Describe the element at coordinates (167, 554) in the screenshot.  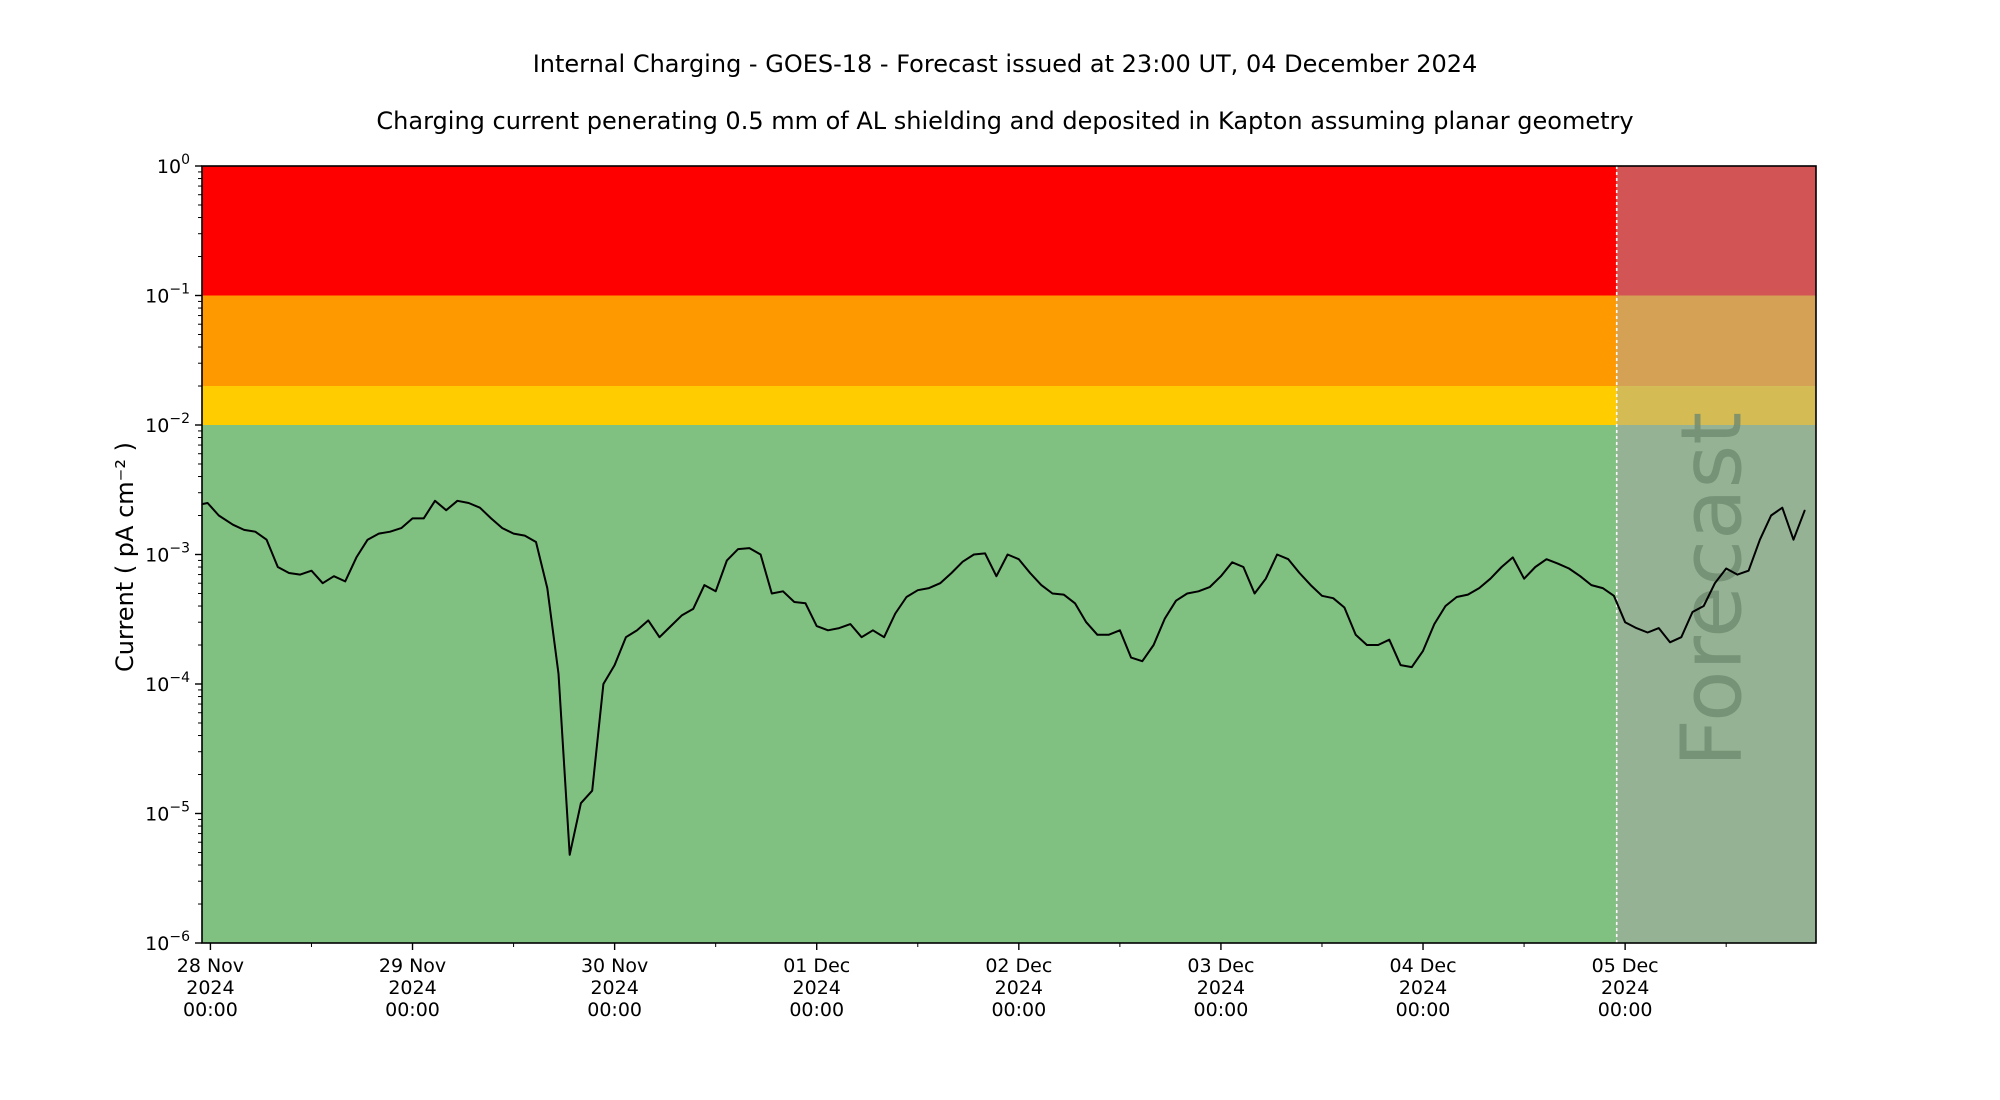
I see `y-tick-label: 10⁻³` at that location.